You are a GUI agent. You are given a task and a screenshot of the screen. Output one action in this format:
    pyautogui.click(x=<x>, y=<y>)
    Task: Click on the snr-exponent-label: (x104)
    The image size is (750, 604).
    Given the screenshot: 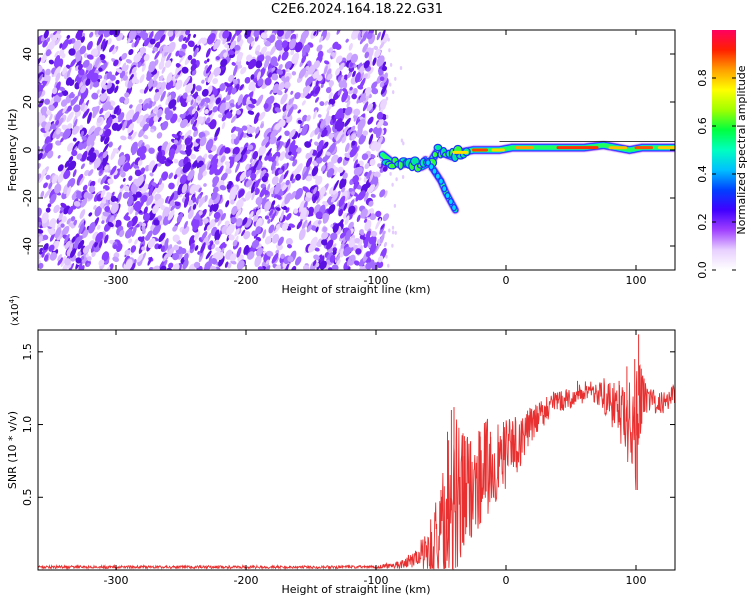 What is the action you would take?
    pyautogui.click(x=14, y=310)
    